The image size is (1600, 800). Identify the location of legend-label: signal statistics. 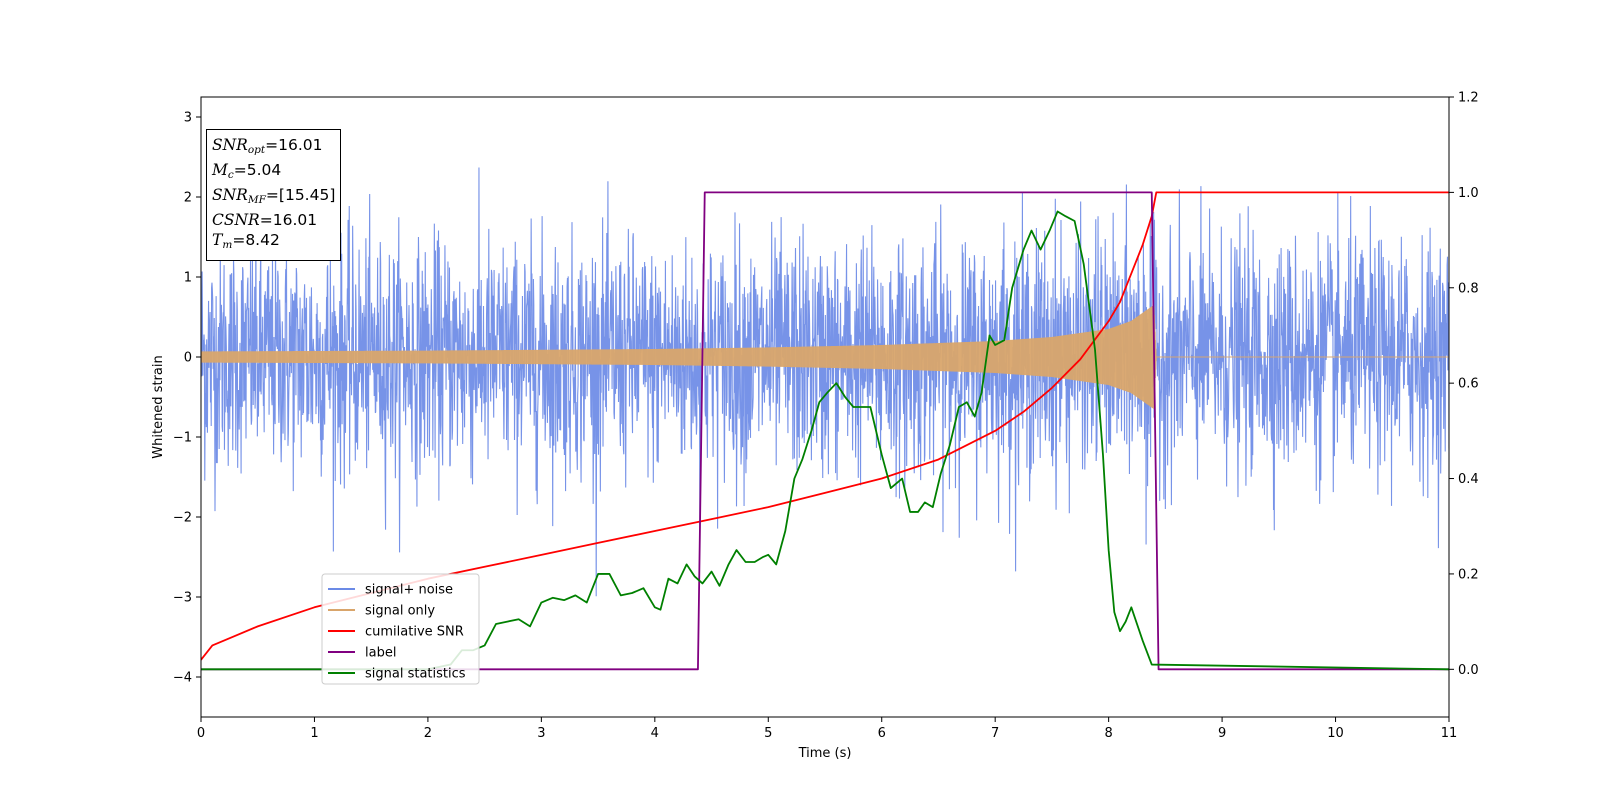
(415, 674).